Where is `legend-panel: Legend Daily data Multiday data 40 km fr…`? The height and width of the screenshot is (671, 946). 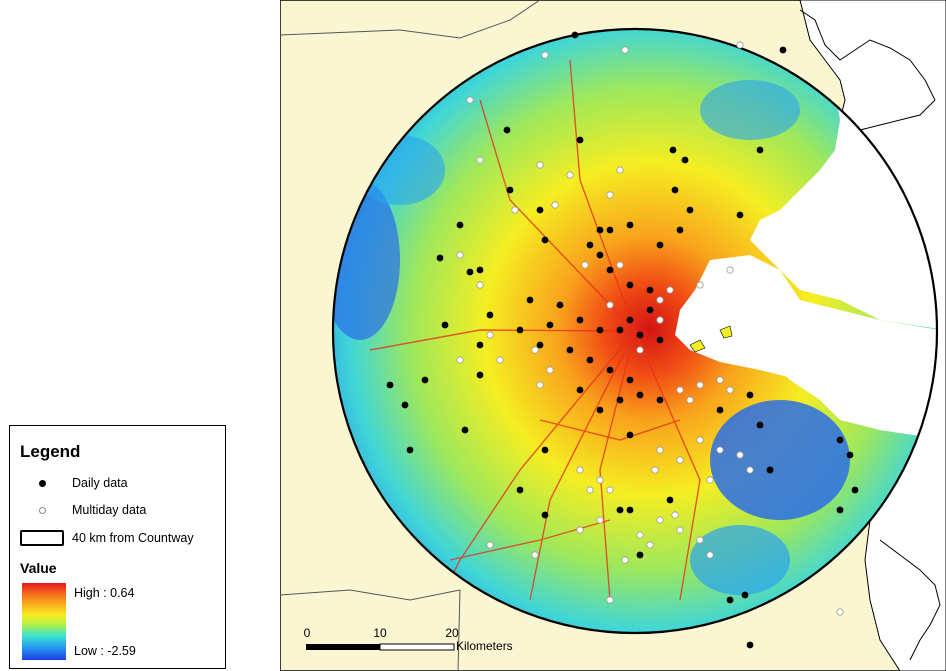
legend-panel: Legend Daily data Multiday data 40 km fr… is located at coordinates (117, 547).